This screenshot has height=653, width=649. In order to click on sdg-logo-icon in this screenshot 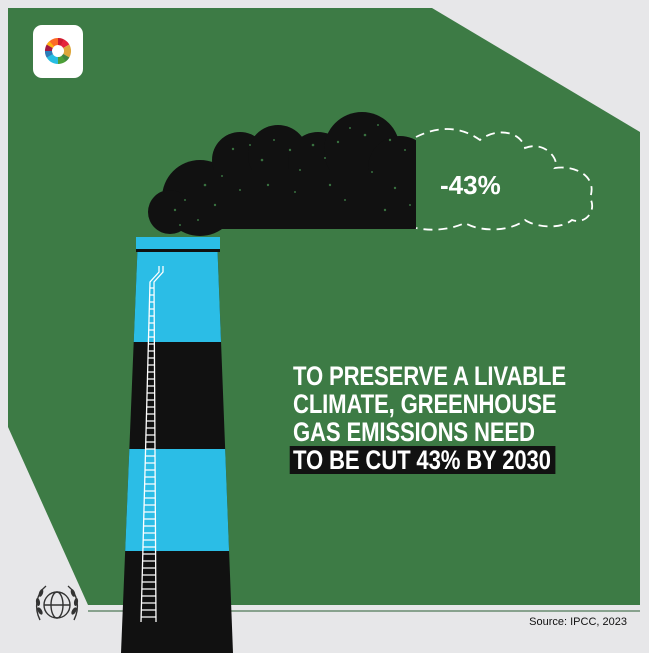, I will do `click(58, 51)`.